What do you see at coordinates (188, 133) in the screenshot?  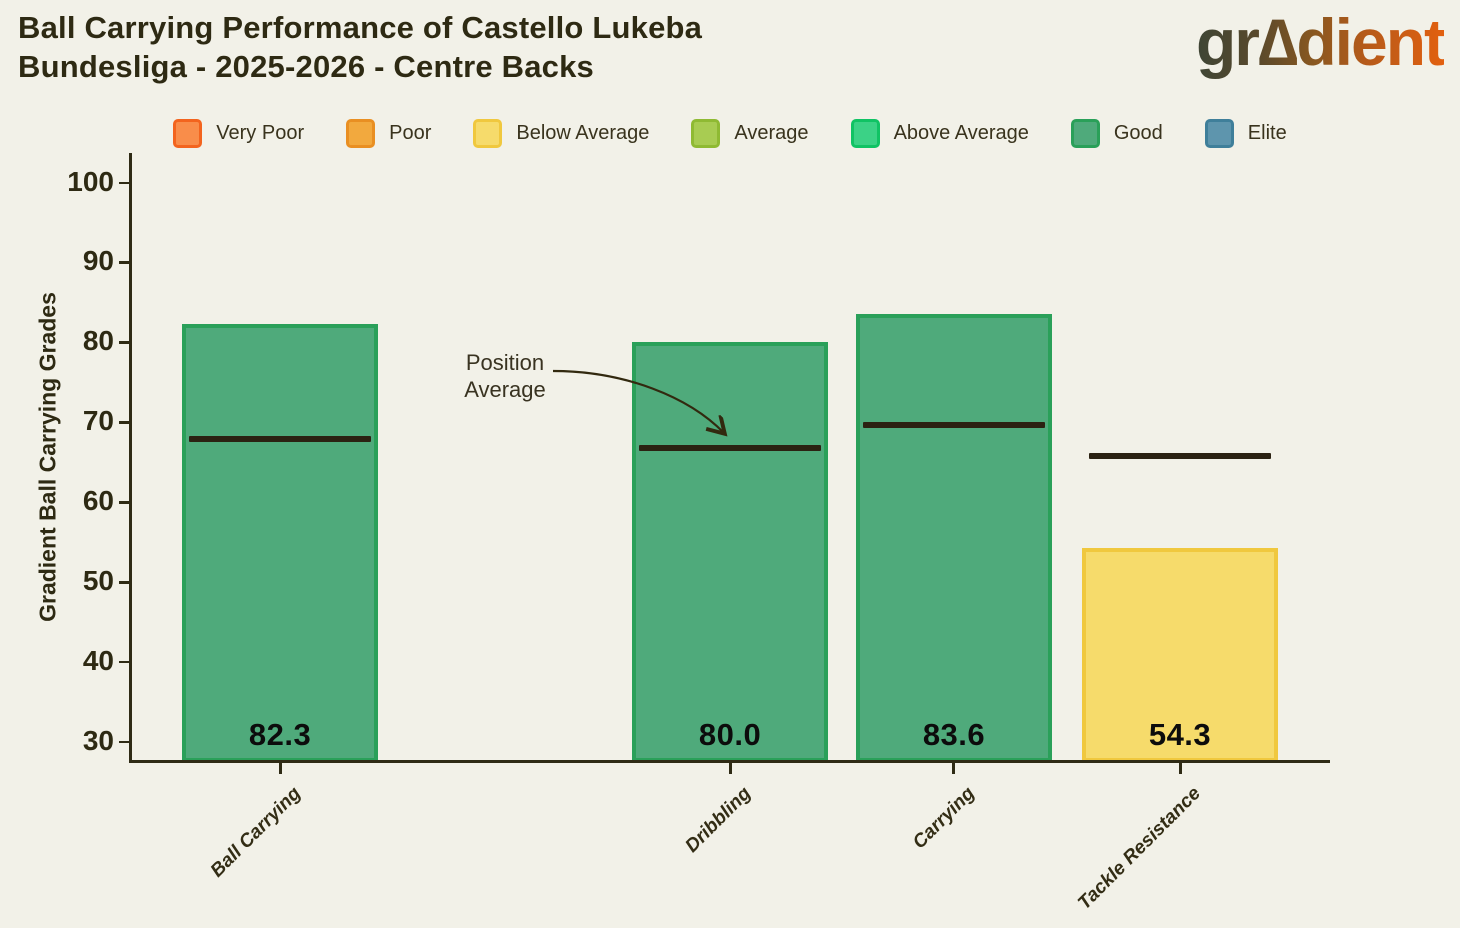 I see `legend-swatch-very-poor` at bounding box center [188, 133].